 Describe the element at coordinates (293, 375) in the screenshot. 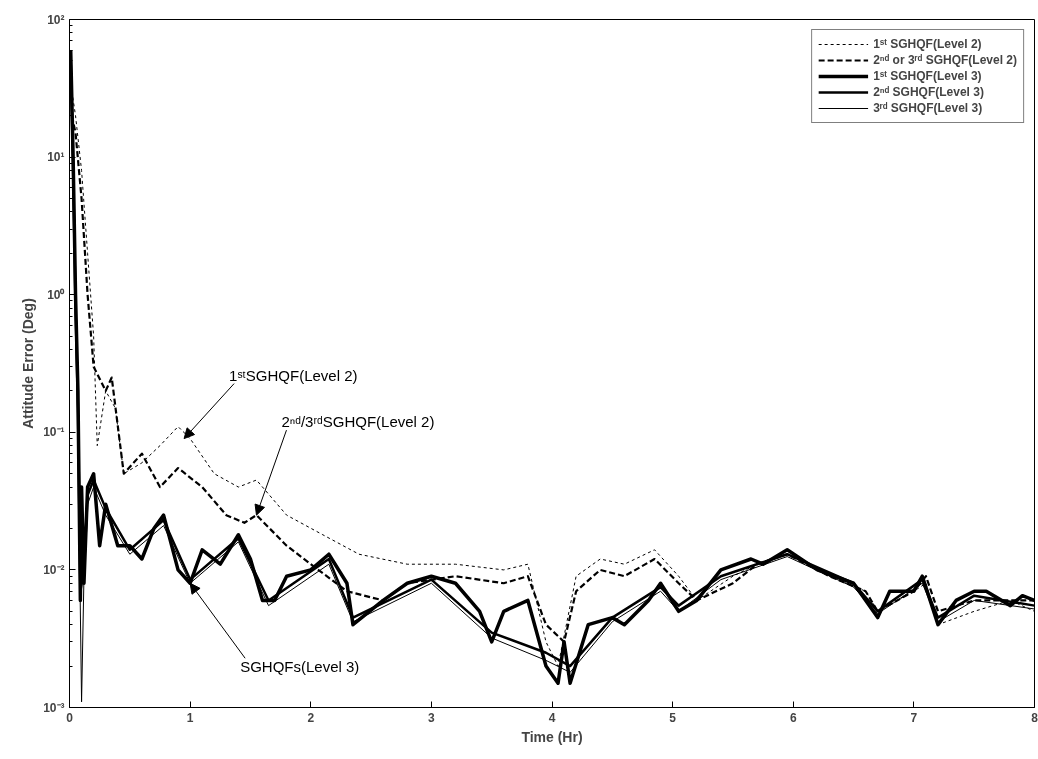

I see `annotation: 1ˢᵗSGHQF(Level 2)` at that location.